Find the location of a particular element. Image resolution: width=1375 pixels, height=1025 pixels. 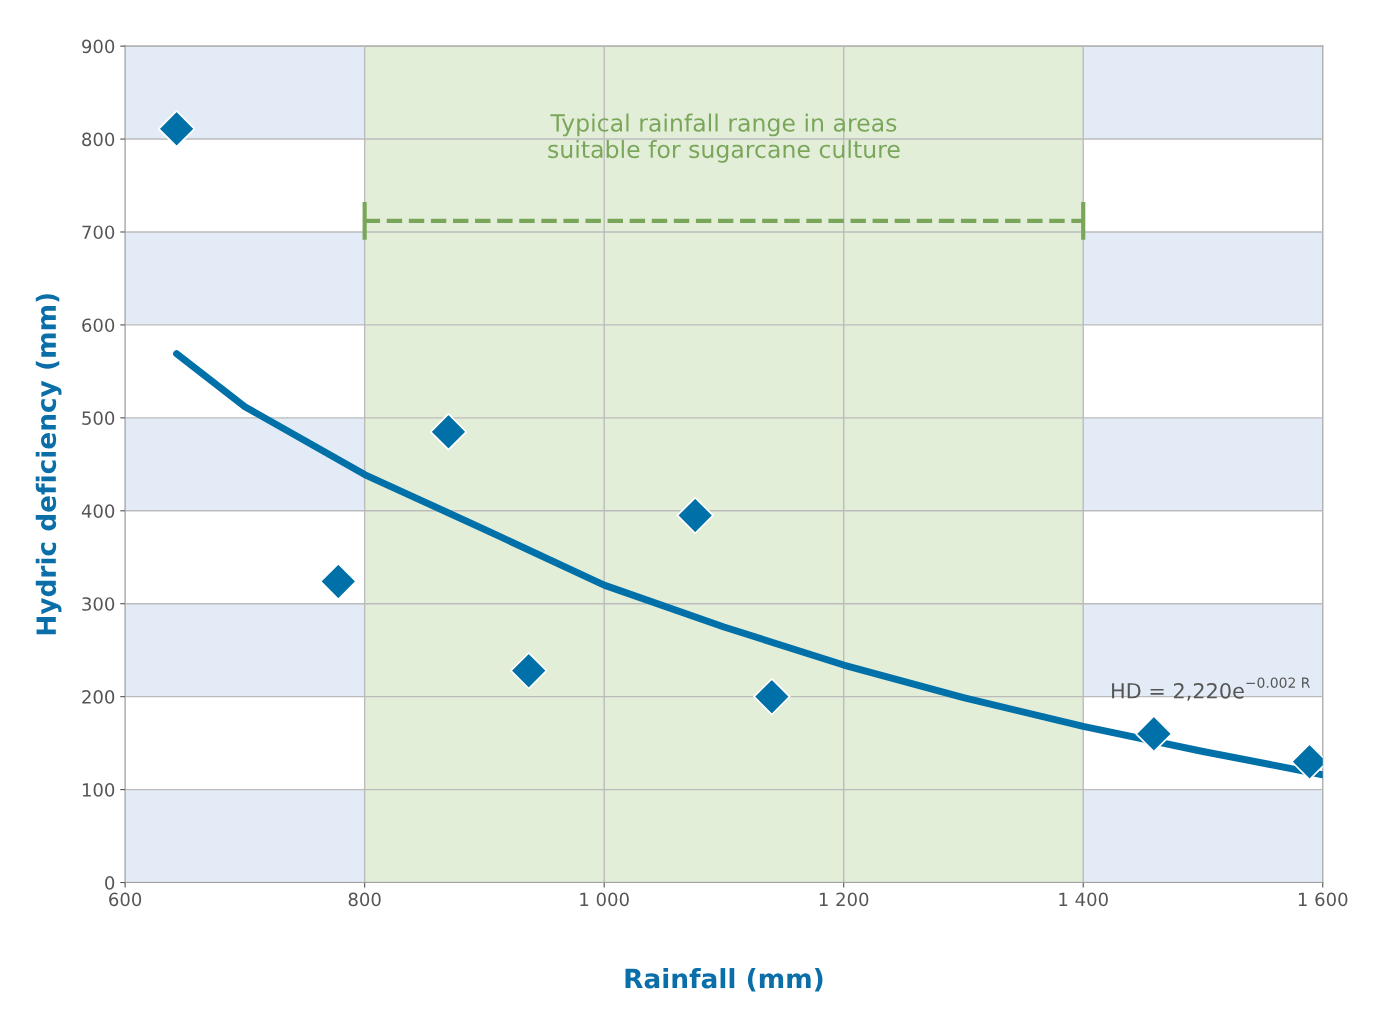

x-tick-label: 1 000 is located at coordinates (604, 899).